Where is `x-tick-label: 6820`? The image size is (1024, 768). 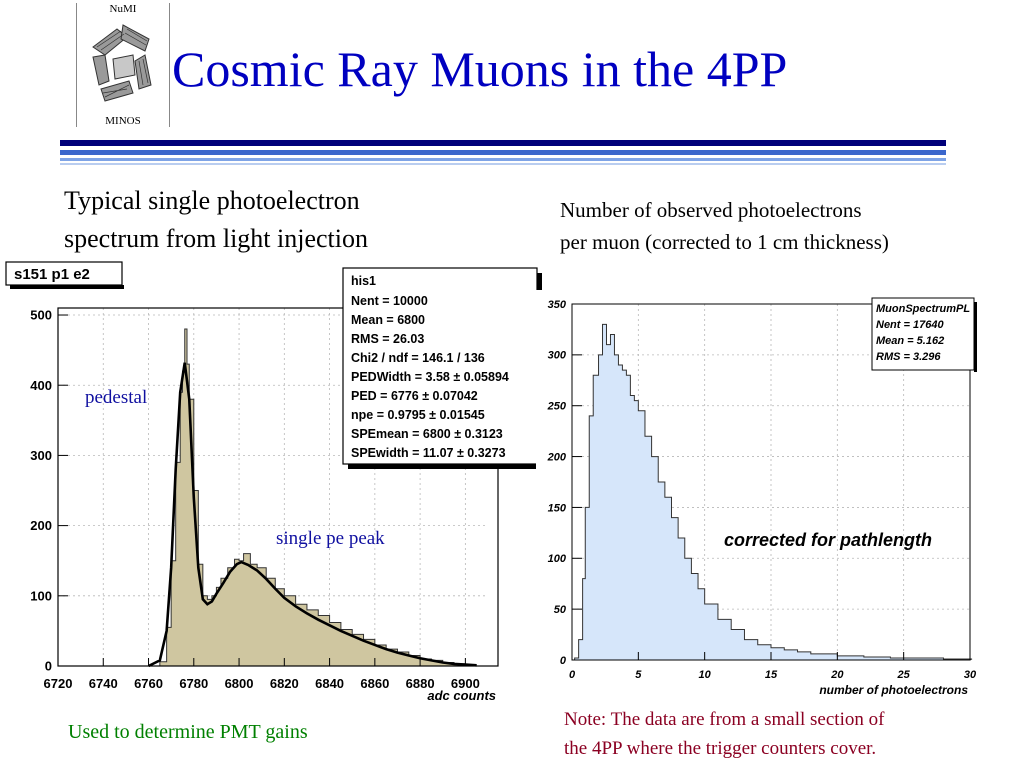
x-tick-label: 6820 is located at coordinates (284, 683).